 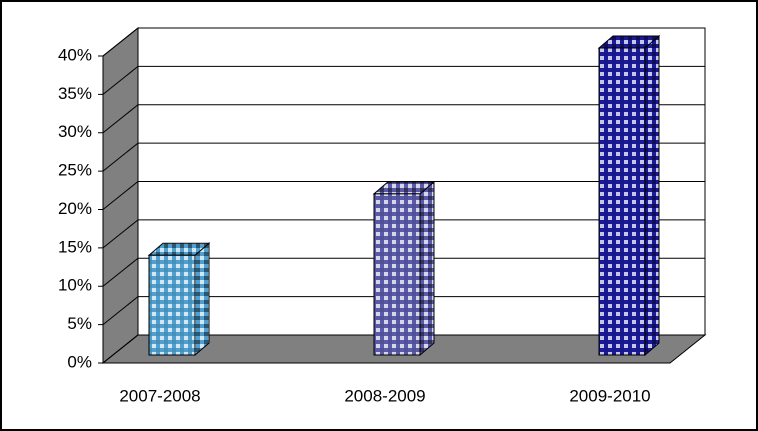 What do you see at coordinates (384, 395) in the screenshot?
I see `x-tick-label: 2008-2009` at bounding box center [384, 395].